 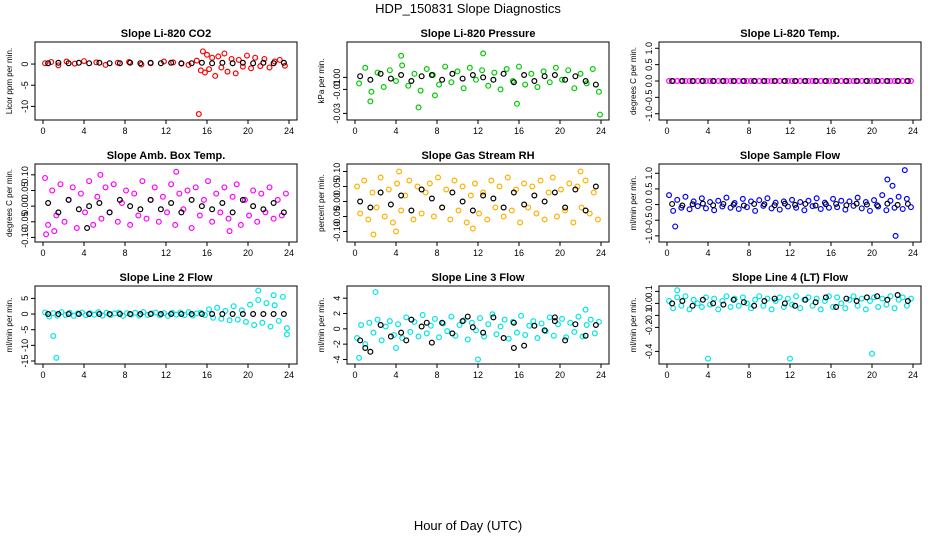 What do you see at coordinates (9, 203) in the screenshot?
I see `y-axis-label: degrees C per min.` at bounding box center [9, 203].